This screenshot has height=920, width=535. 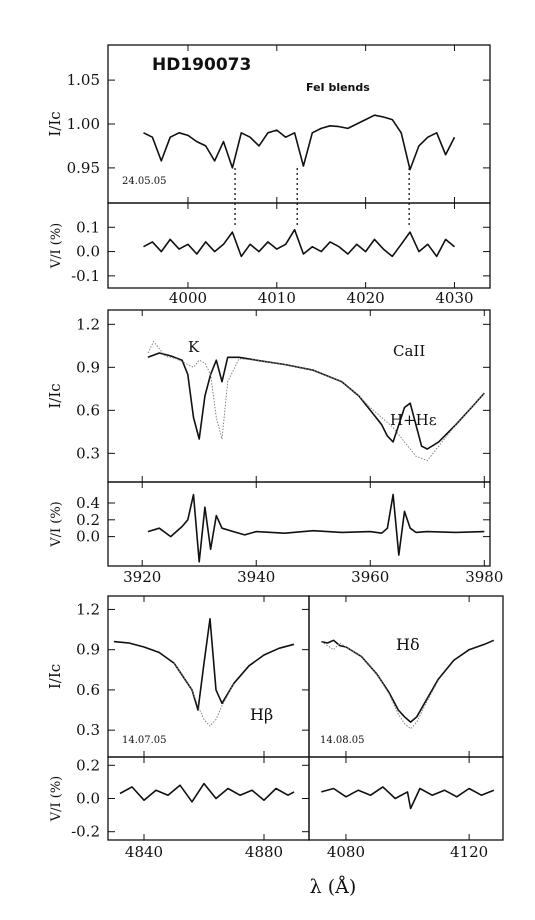 What do you see at coordinates (142, 577) in the screenshot?
I see `panel2-xtick-label-0: 3920` at bounding box center [142, 577].